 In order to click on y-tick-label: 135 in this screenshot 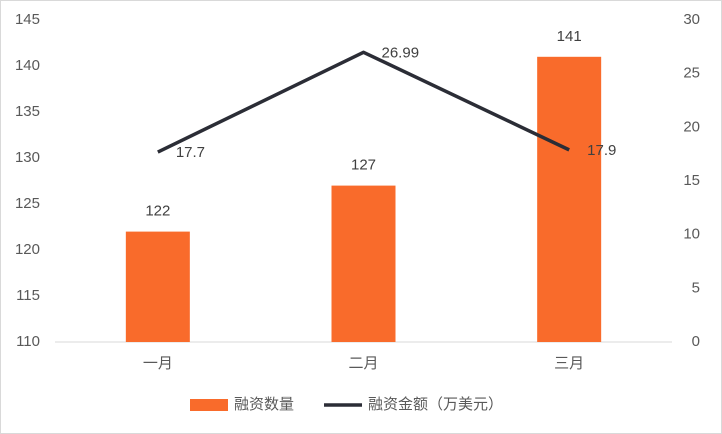, I will do `click(27, 111)`.